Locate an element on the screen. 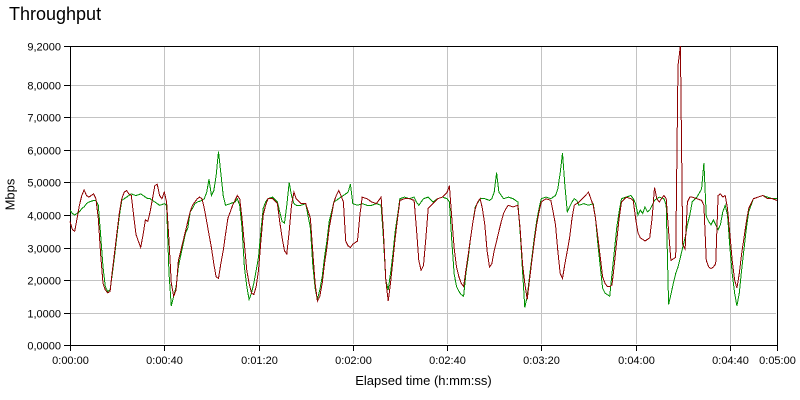 The height and width of the screenshot is (400, 800). y-tick-label: 2,0000 is located at coordinates (44, 282).